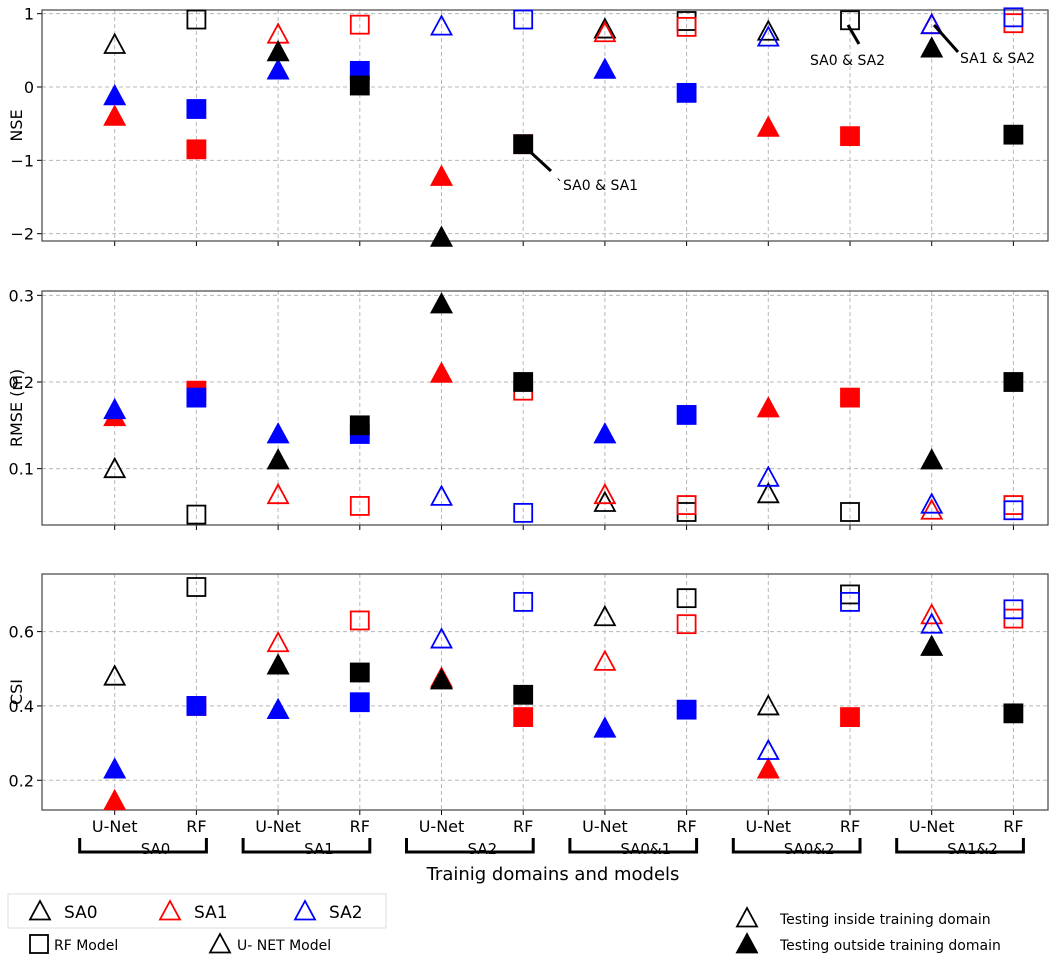 This screenshot has height=962, width=1049. What do you see at coordinates (747, 917) in the screenshot?
I see `legend-inside-triangle-marker` at bounding box center [747, 917].